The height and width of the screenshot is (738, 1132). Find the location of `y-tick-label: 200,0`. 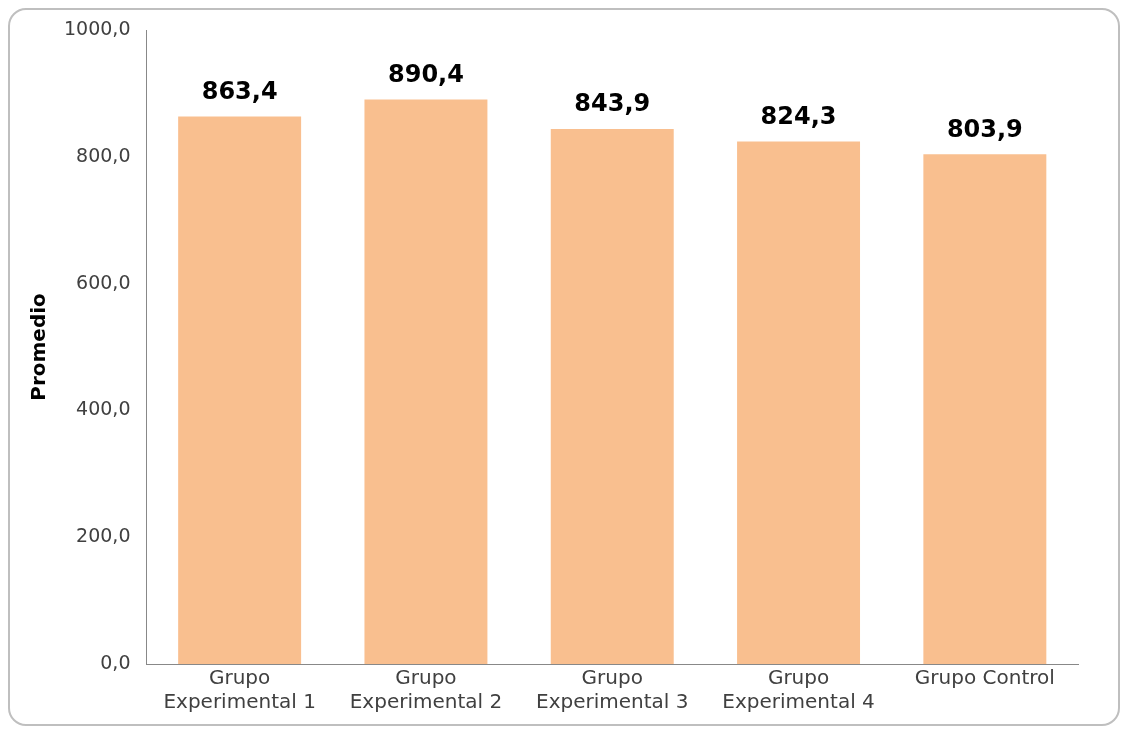

y-tick-label: 200,0 is located at coordinates (103, 535).